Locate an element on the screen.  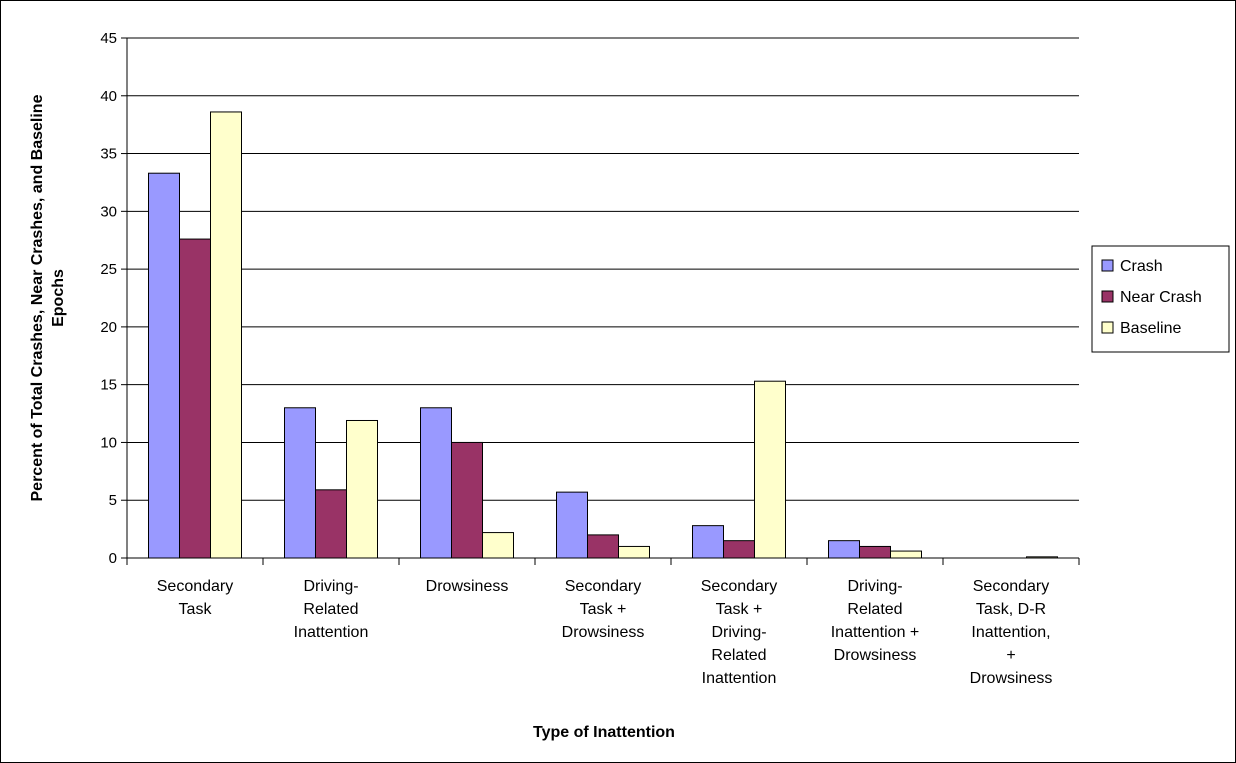
x-category-label-line: Inattention + is located at coordinates (875, 632).